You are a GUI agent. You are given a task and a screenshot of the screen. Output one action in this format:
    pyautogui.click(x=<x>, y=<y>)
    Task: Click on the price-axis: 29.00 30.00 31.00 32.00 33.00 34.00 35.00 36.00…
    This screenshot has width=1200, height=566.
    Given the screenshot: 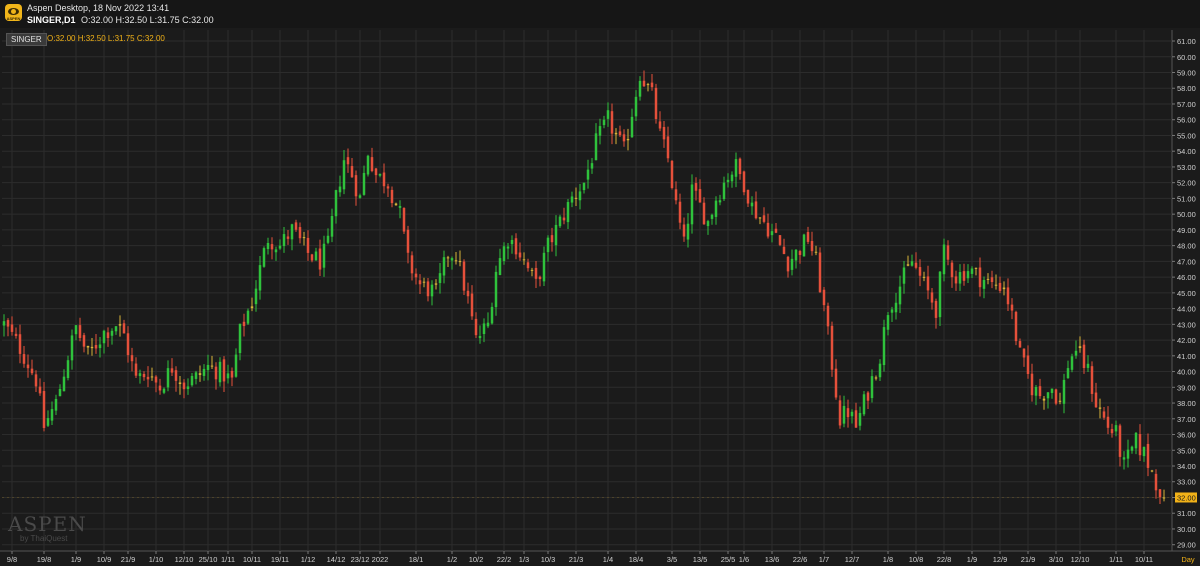 What is the action you would take?
    pyautogui.click(x=1184, y=293)
    